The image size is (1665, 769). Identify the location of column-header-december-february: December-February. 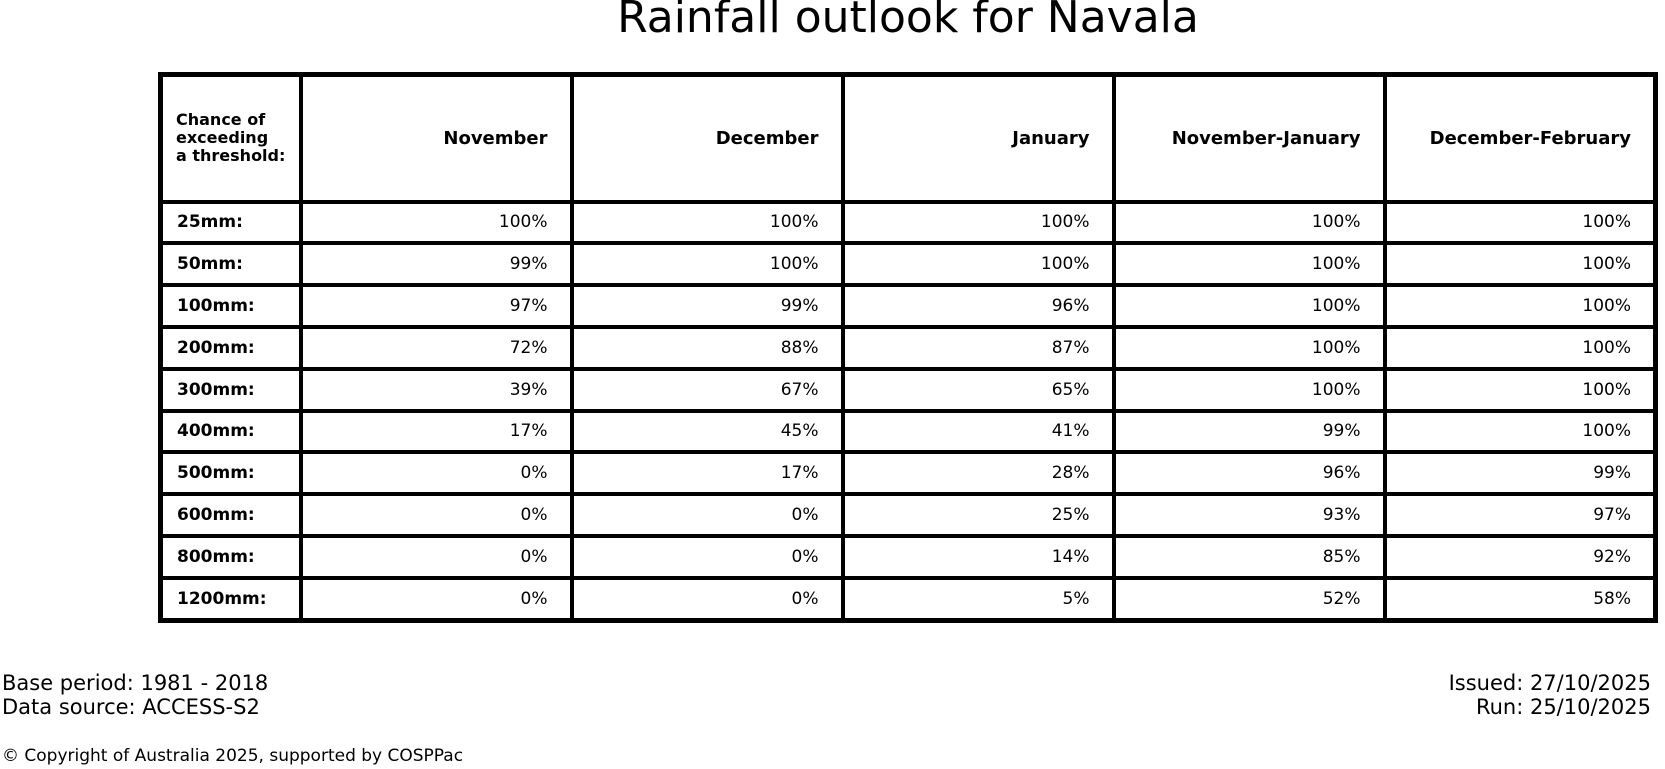
(1520, 138).